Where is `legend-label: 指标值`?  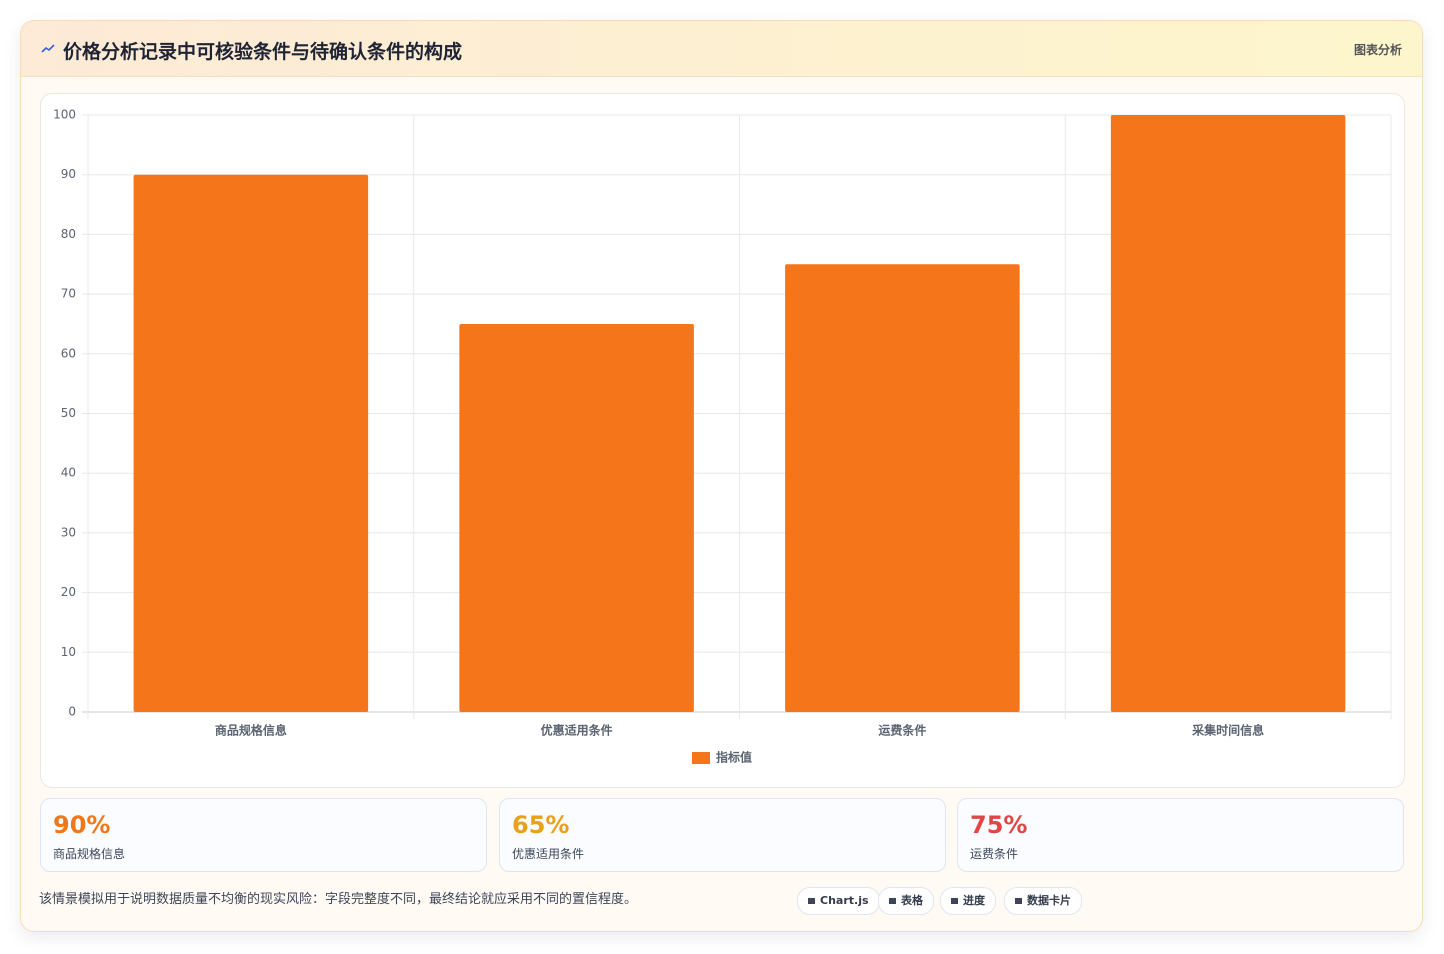 legend-label: 指标值 is located at coordinates (734, 757).